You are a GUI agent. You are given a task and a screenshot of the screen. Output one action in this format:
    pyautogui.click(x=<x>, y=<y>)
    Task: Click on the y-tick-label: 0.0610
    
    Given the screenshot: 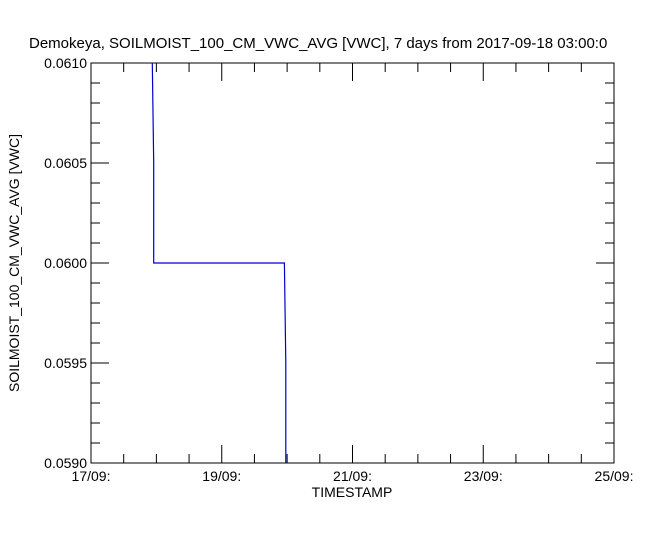 What is the action you would take?
    pyautogui.click(x=65, y=63)
    